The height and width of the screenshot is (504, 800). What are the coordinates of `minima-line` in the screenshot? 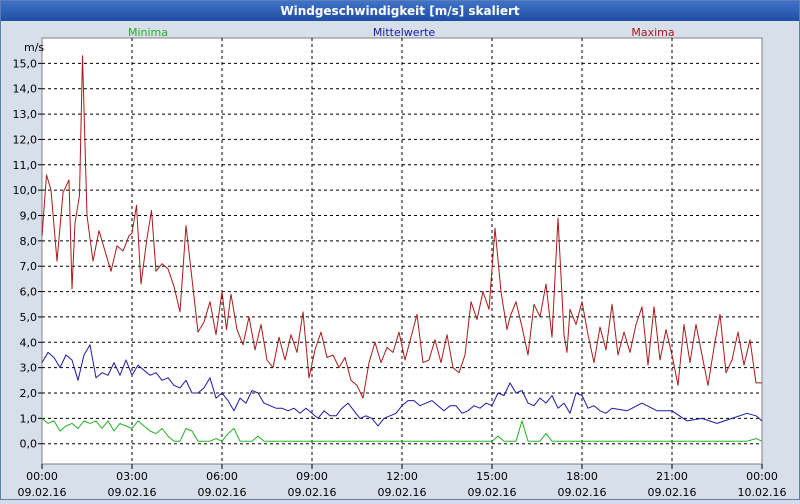 It's located at (402, 430).